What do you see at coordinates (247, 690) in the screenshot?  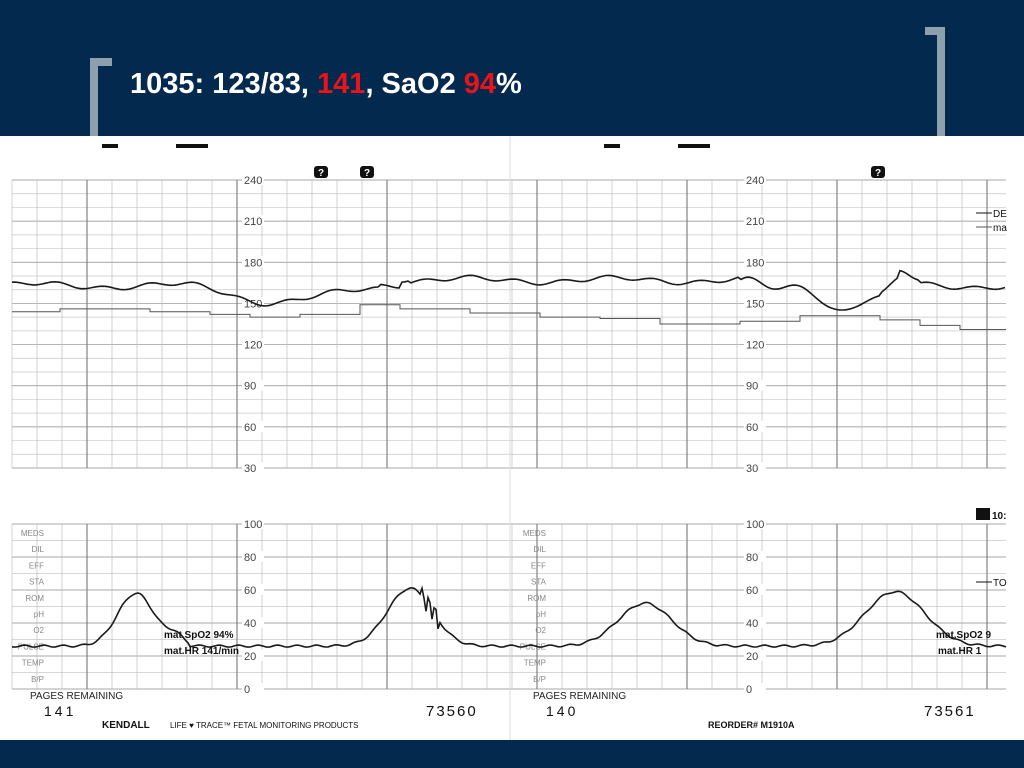 I see `uc-scale-label: 0` at bounding box center [247, 690].